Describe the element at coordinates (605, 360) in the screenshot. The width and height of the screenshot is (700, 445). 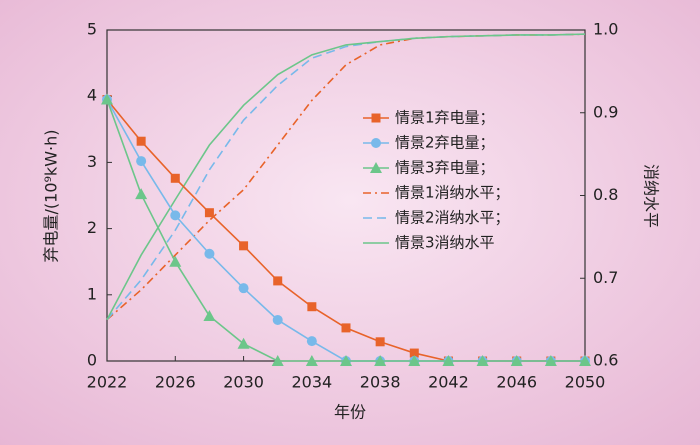
I see `y2-tick-label: 0.6` at that location.